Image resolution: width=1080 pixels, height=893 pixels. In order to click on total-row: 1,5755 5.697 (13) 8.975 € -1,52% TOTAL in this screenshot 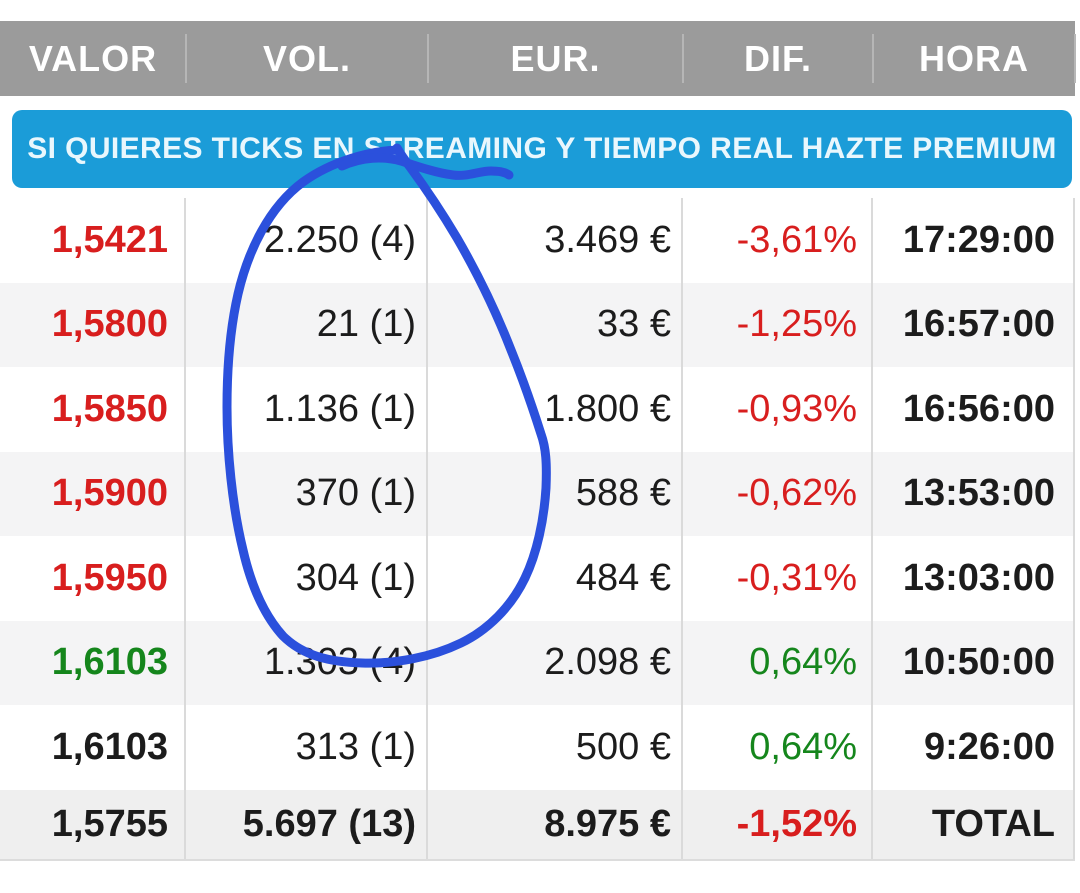, I will do `click(537, 825)`.